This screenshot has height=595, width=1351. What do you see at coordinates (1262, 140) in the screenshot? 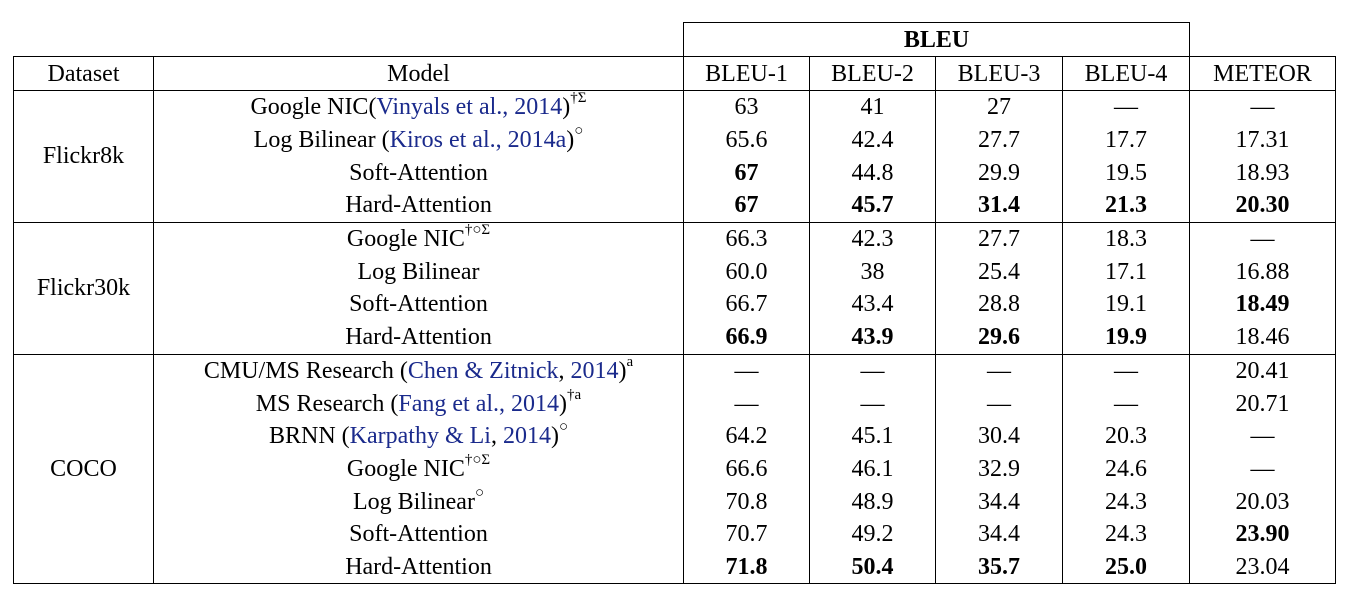
I see `meteor-cell: 17.31` at bounding box center [1262, 140].